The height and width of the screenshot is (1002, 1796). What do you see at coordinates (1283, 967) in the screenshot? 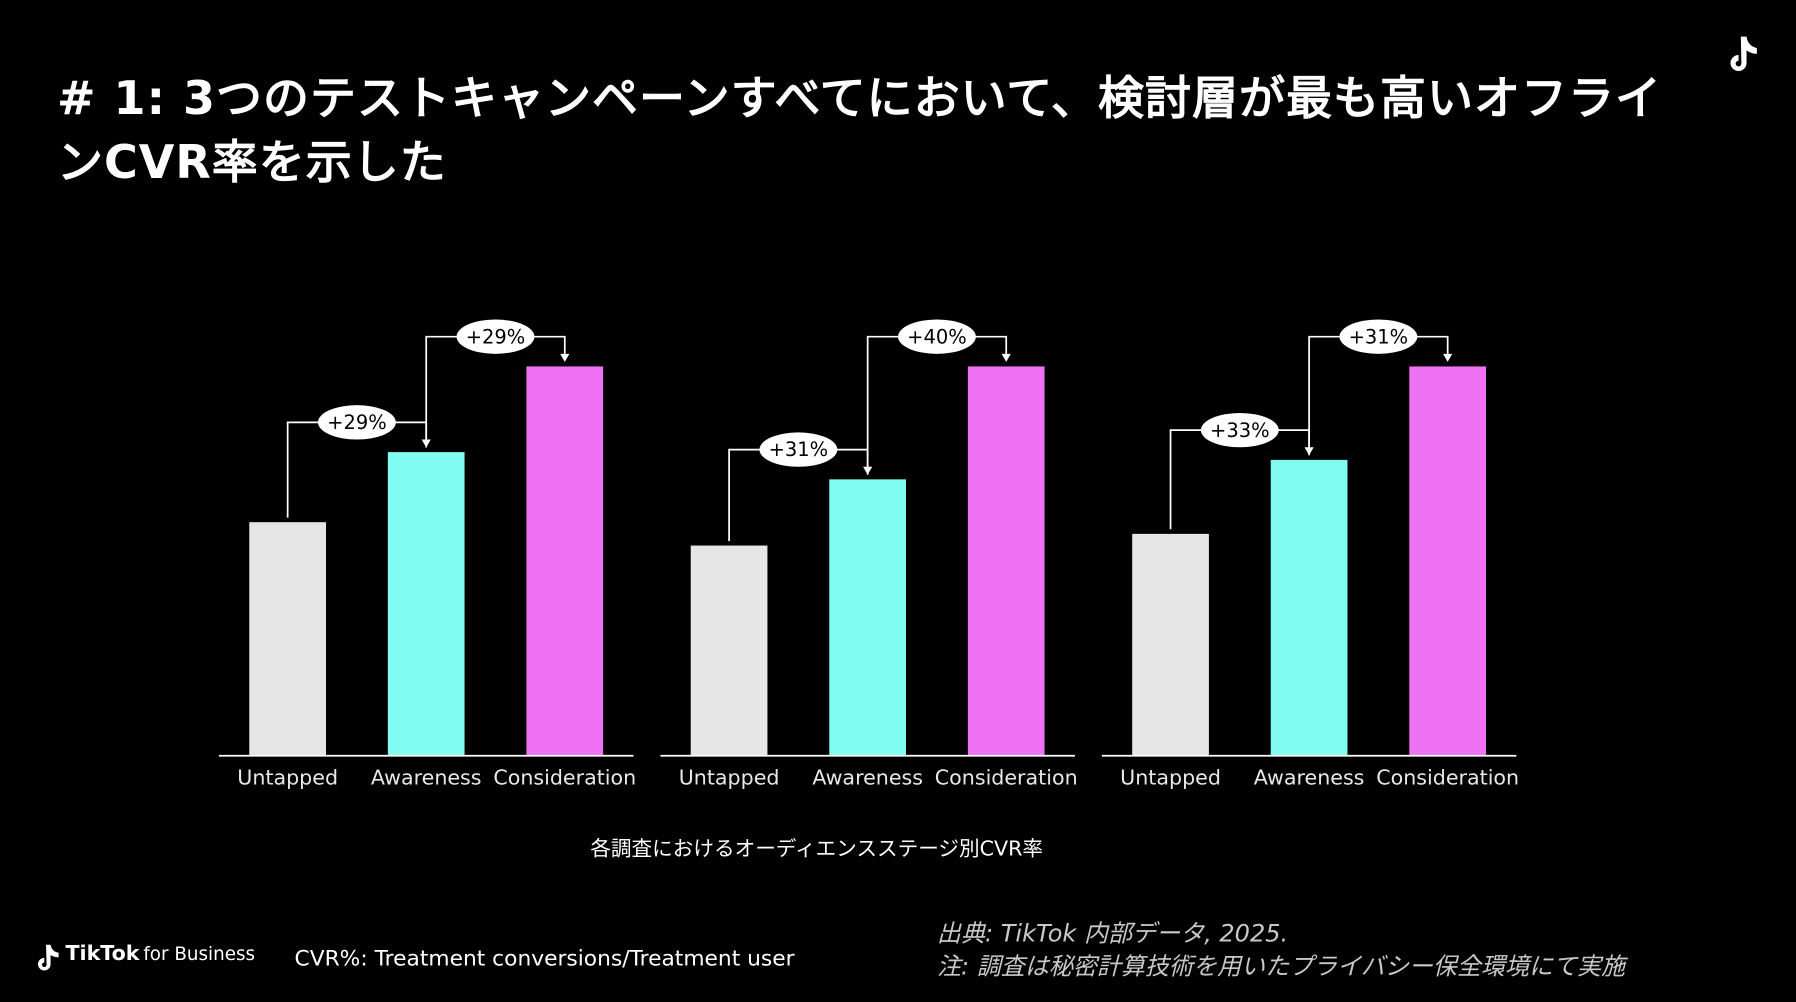
I see `disclaimer: 注: 調査は秘密計算技術を用いたプライバシー保全環境にて実施` at bounding box center [1283, 967].